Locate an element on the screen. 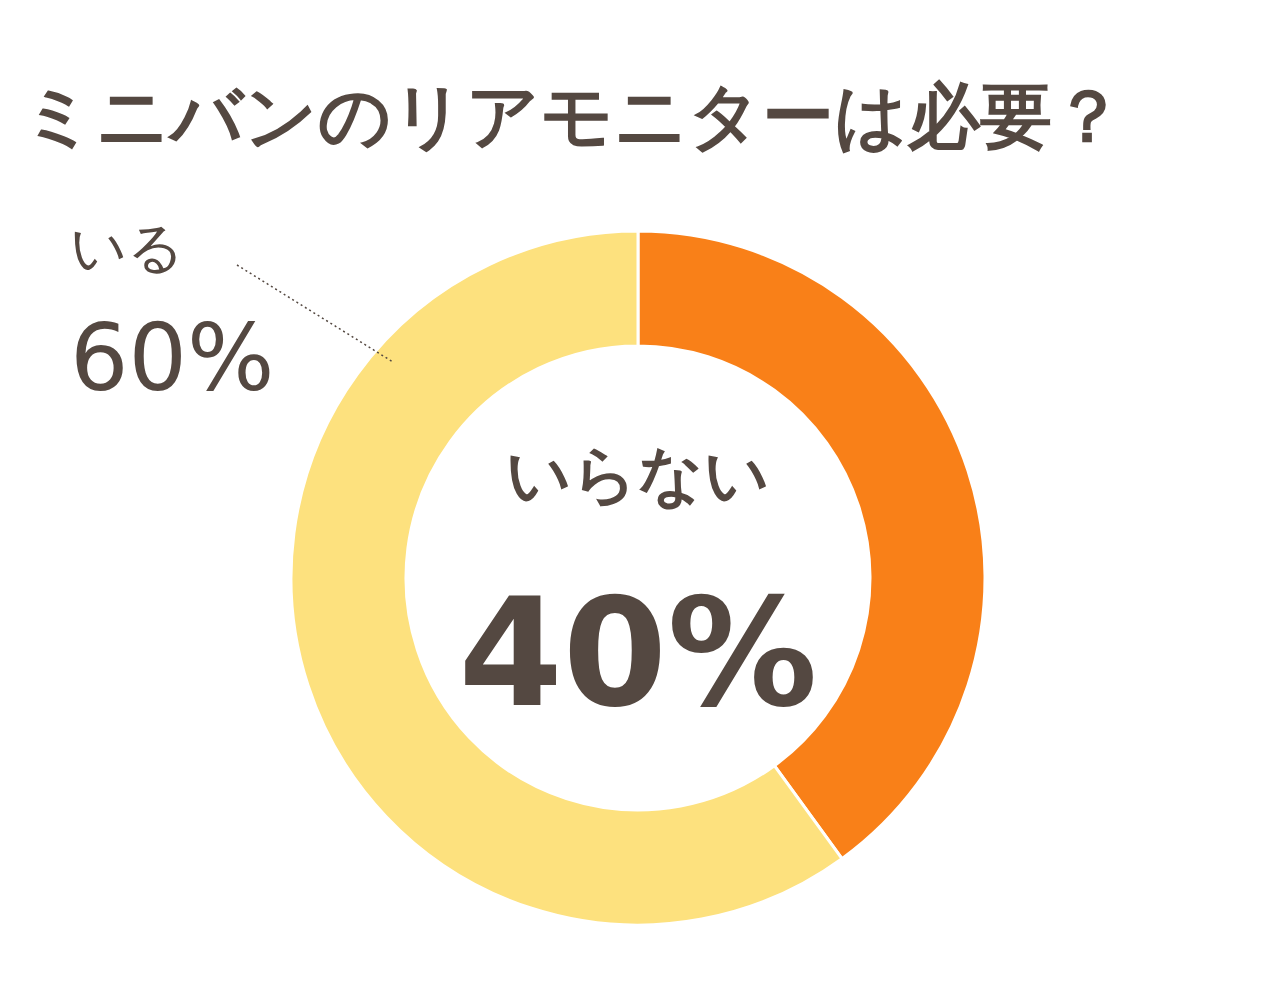  slice-label: いる is located at coordinates (127, 247).